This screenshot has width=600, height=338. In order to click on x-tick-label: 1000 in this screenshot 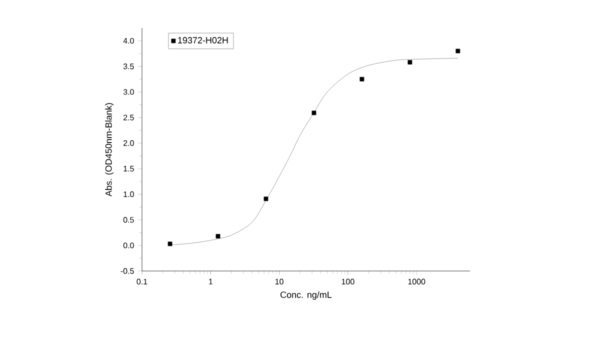, I will do `click(417, 281)`.